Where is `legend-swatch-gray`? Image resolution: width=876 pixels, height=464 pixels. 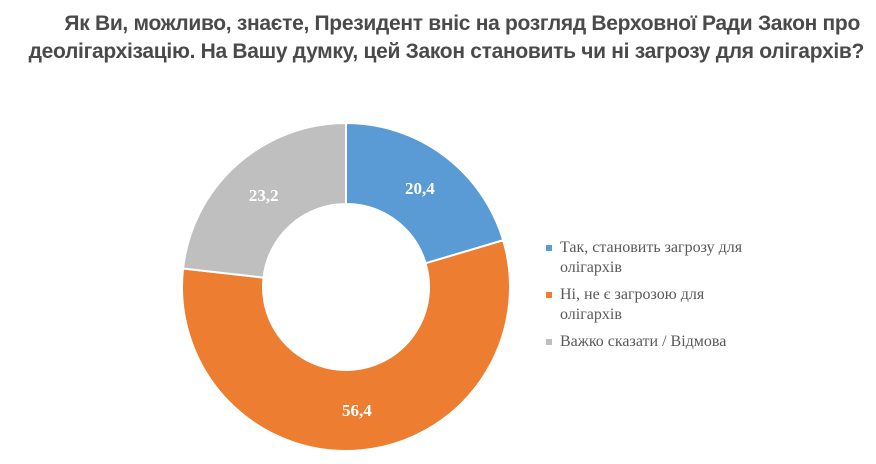
legend-swatch-gray is located at coordinates (549, 342).